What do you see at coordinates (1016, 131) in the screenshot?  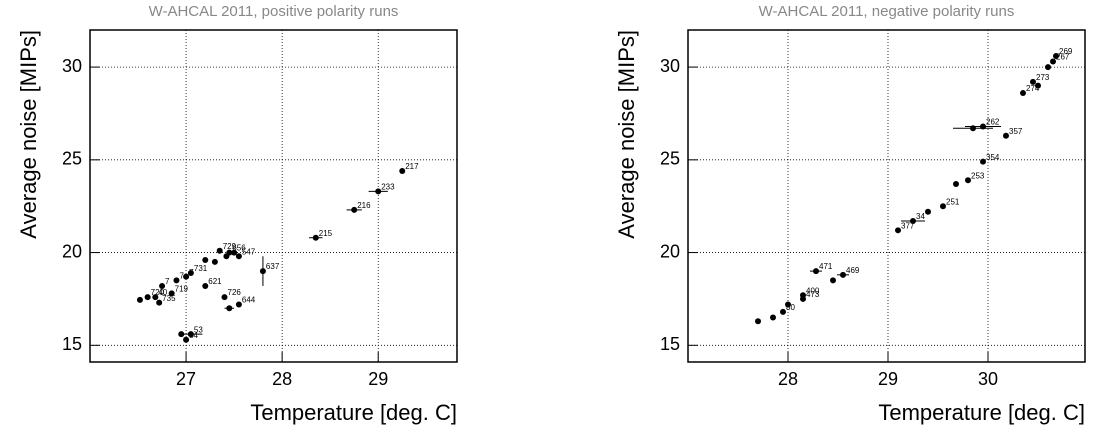 I see `point-label: 357` at bounding box center [1016, 131].